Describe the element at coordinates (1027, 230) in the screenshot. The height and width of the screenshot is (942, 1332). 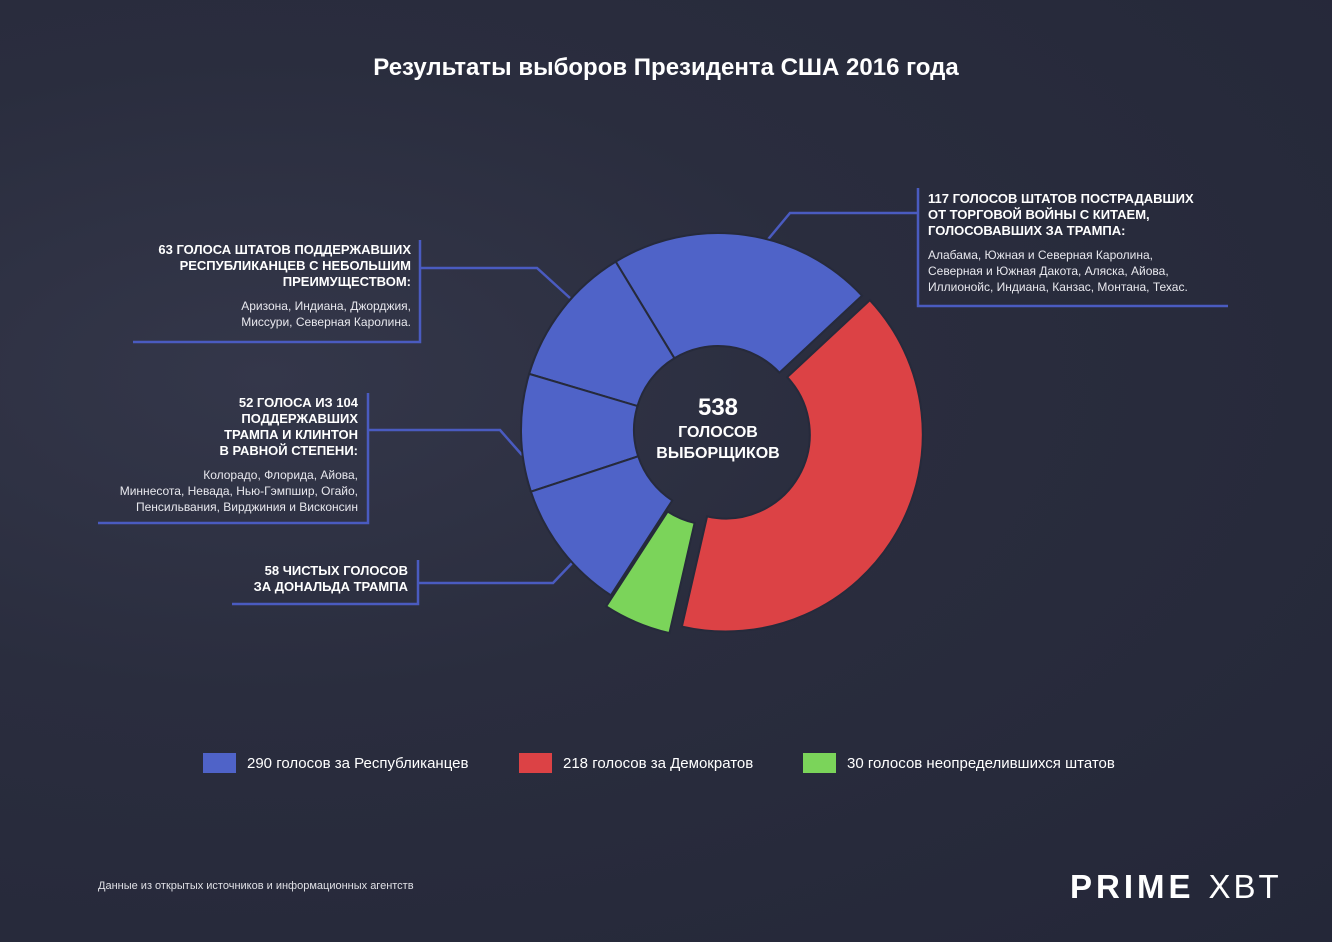
I see `annotation-title: ГОЛОСОВАВШИХ ЗА ТРАМПА:` at that location.